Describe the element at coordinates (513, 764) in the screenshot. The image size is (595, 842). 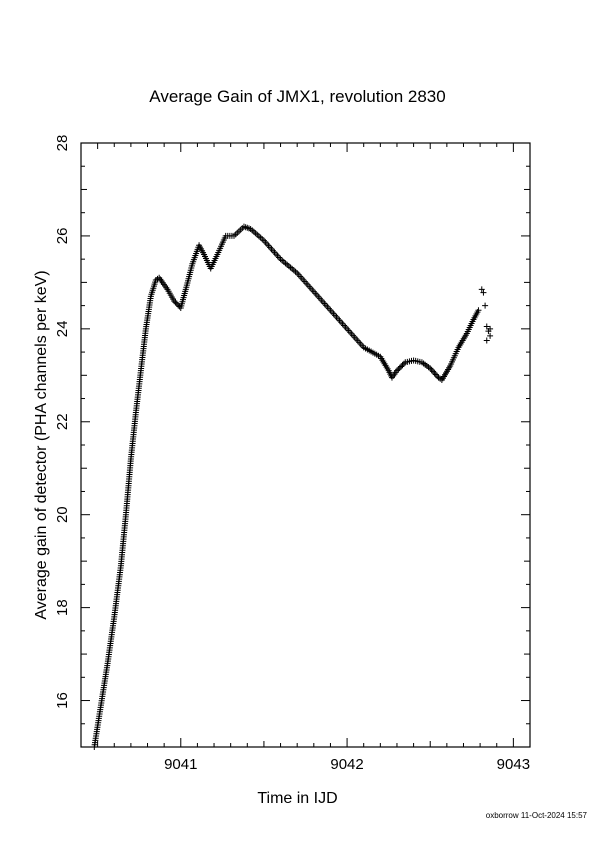
I see `x-tick-label: 9043` at that location.